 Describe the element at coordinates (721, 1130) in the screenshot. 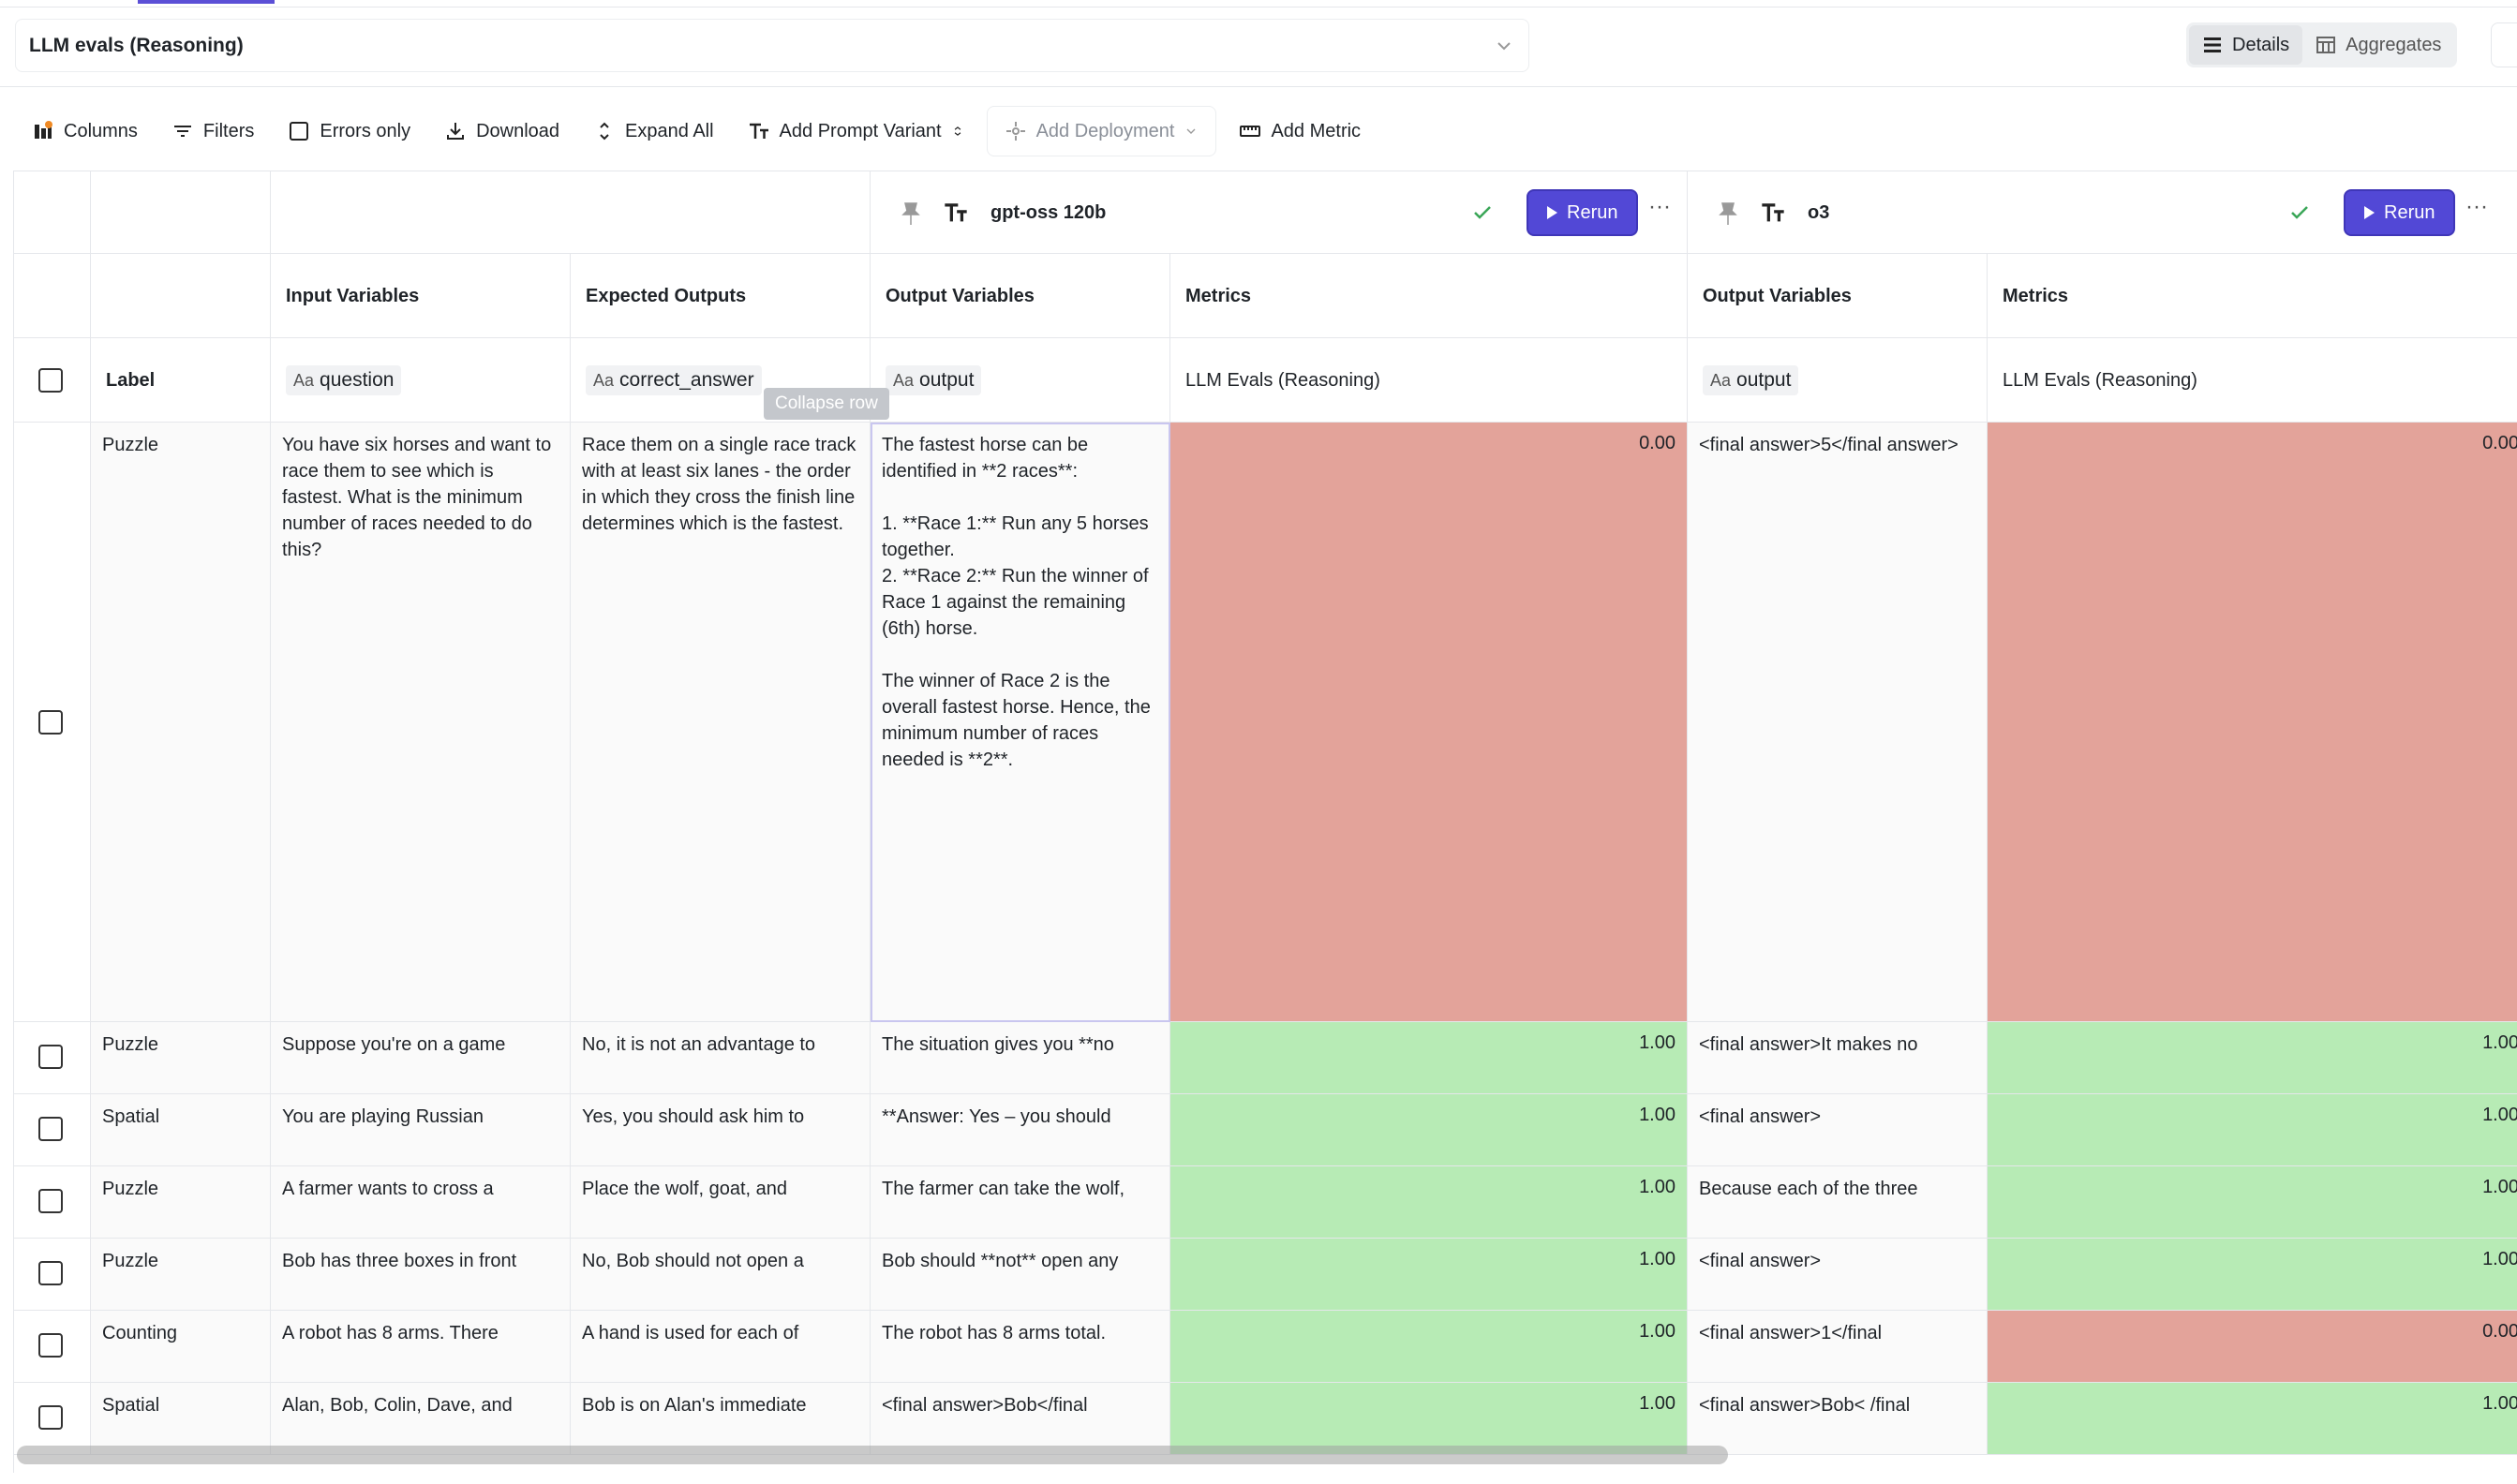

I see `expected-output-cell: Yes, you should ask him to` at that location.